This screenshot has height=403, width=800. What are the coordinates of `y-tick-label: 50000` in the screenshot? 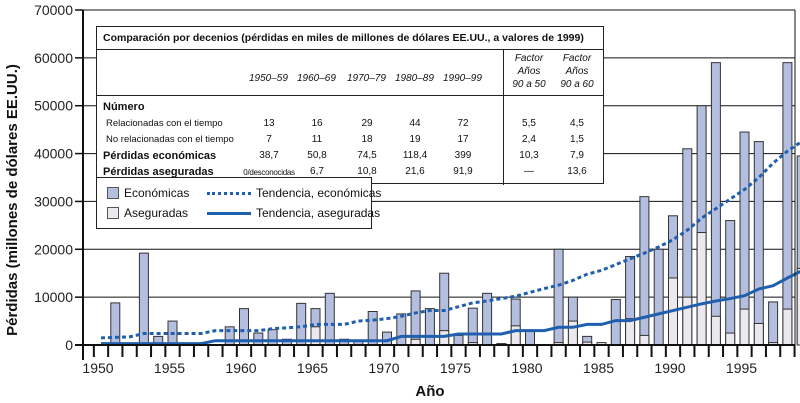 It's located at (53, 106).